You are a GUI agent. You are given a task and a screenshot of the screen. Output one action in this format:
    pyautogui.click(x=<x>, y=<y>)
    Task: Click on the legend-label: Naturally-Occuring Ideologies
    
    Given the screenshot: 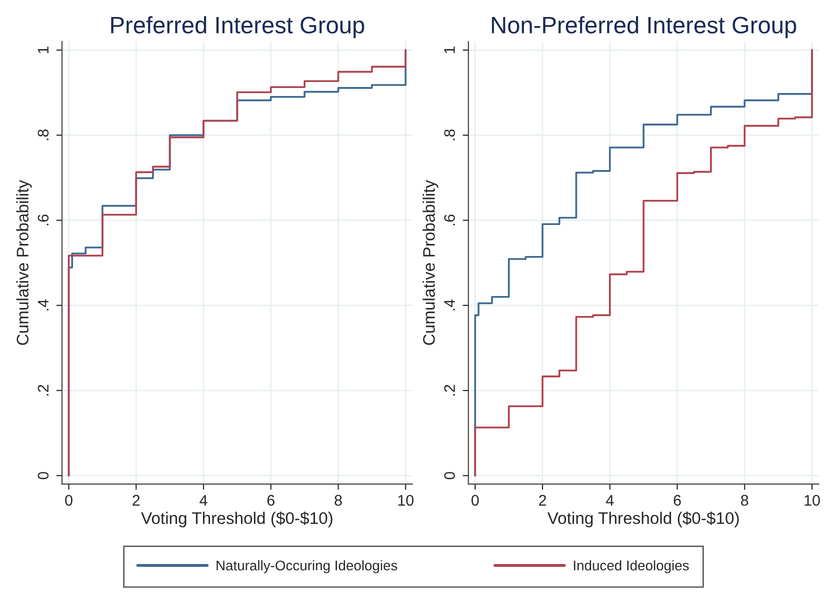 What is the action you would take?
    pyautogui.click(x=307, y=567)
    